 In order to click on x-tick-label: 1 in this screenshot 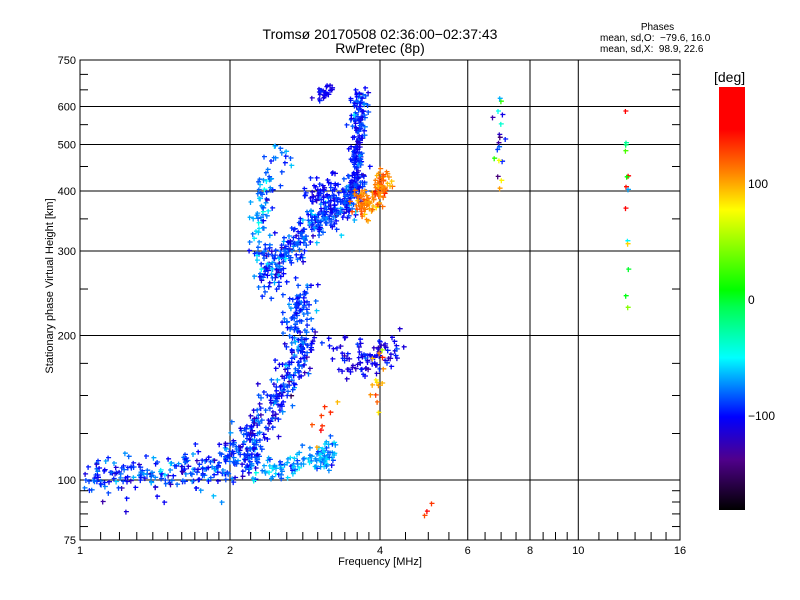, I will do `click(80, 551)`.